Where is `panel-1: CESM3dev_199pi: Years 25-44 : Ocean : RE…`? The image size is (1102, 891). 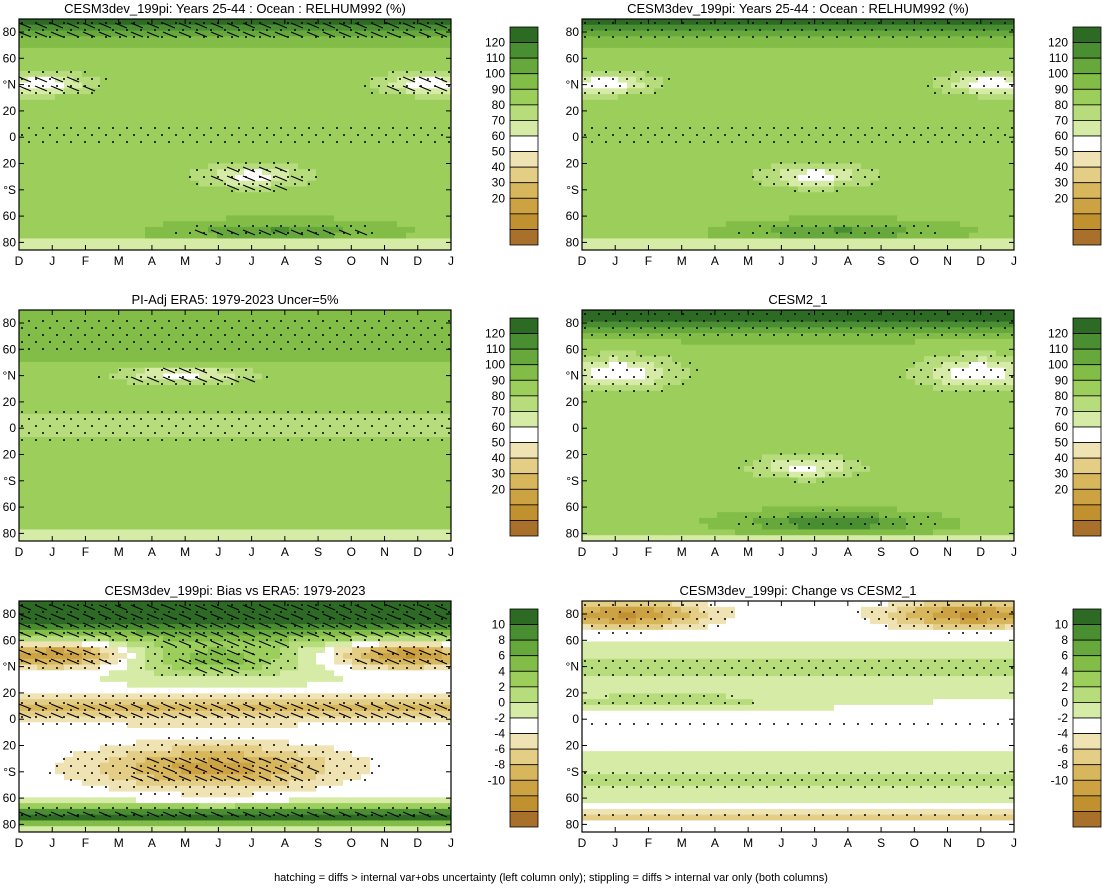
panel-1: CESM3dev_199pi: Years 25-44 : Ocean : RE… is located at coordinates (271, 134).